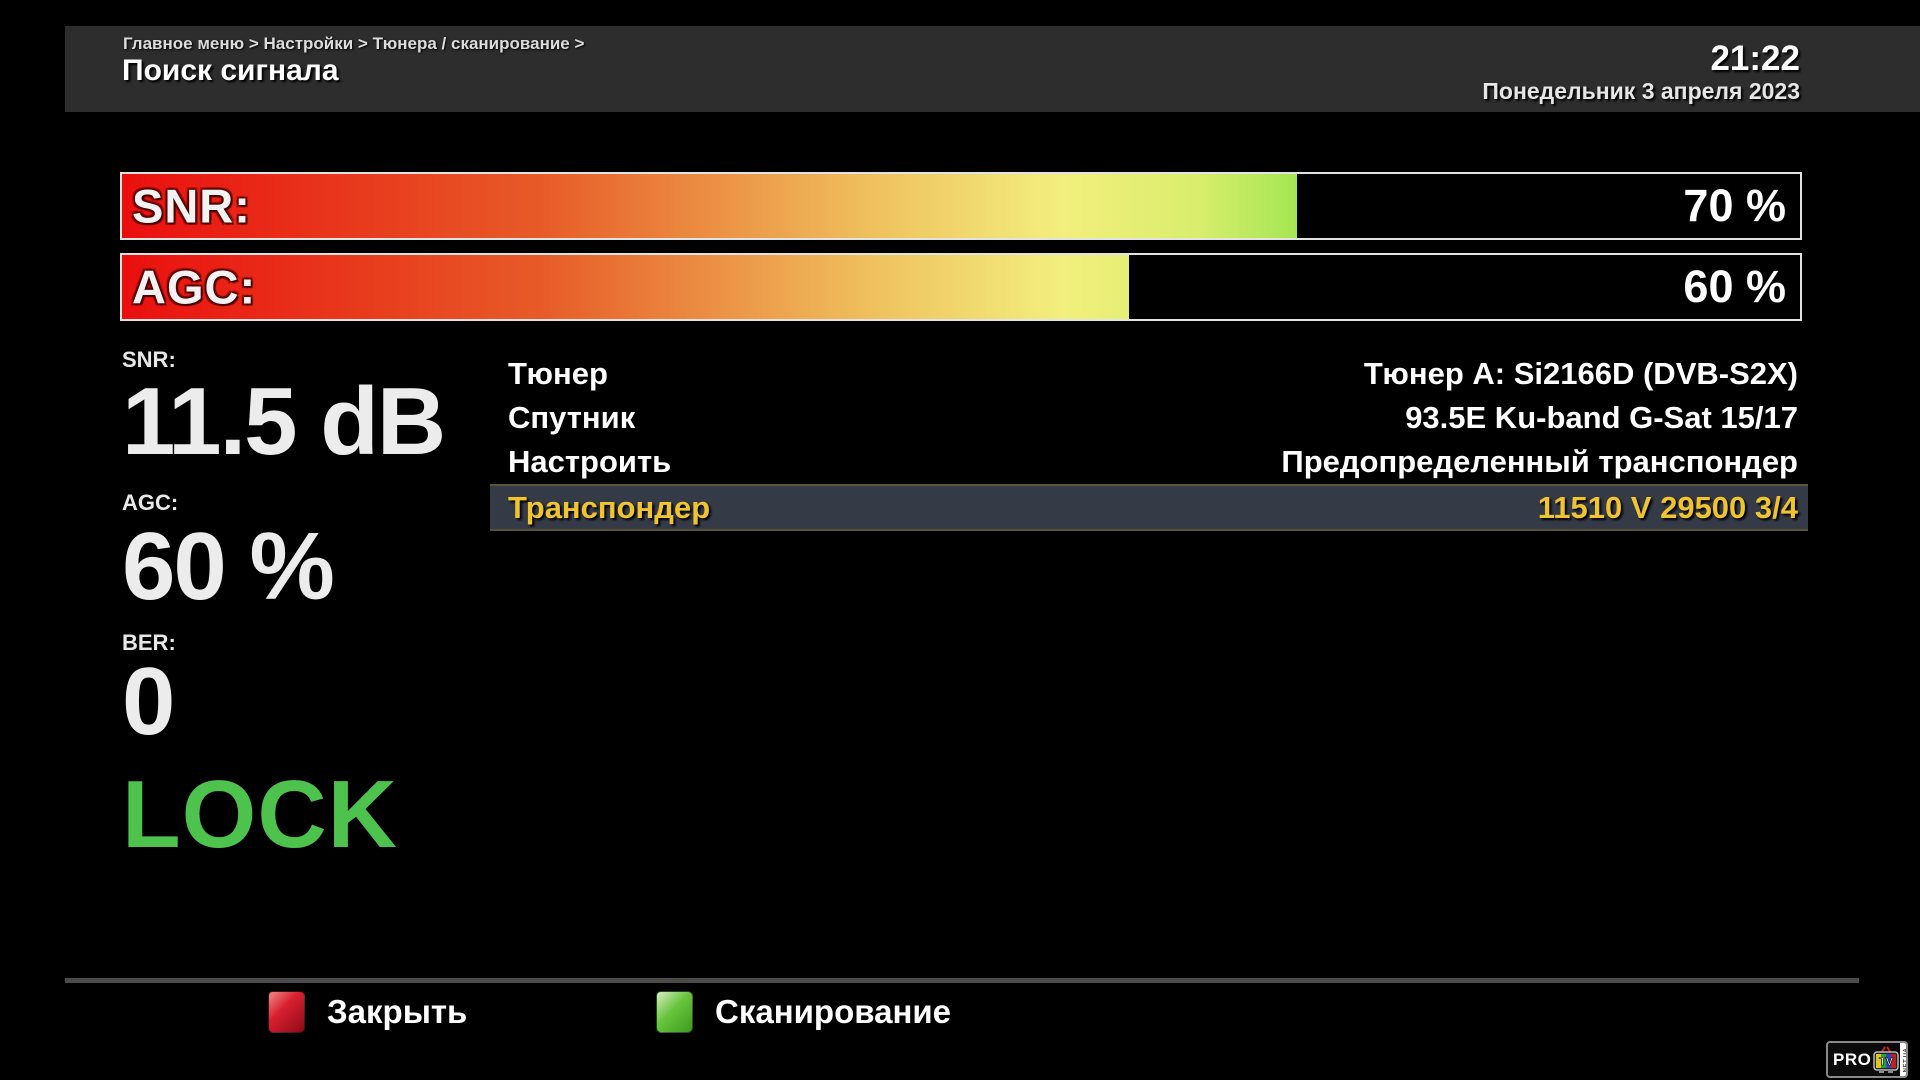 The width and height of the screenshot is (1920, 1080). Describe the element at coordinates (149, 359) in the screenshot. I see `snr-readout-label: SNR:` at that location.